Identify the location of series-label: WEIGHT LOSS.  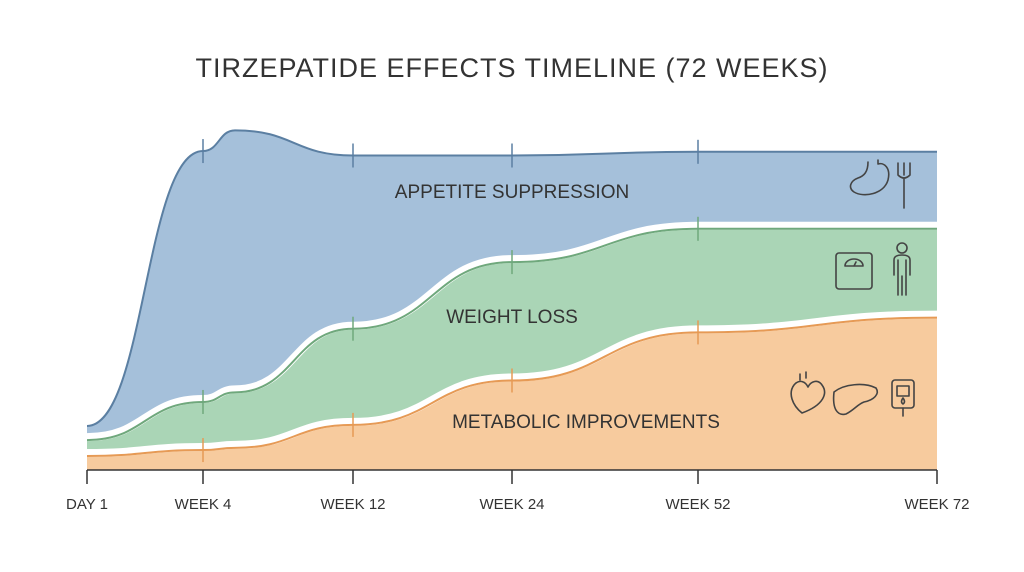
(512, 317).